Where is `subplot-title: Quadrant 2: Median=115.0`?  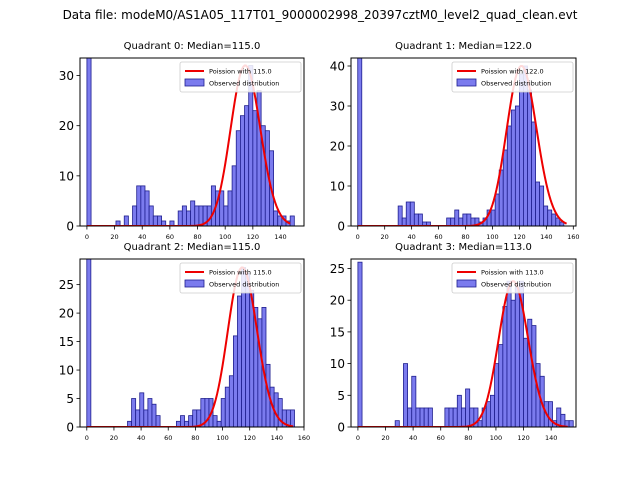 subplot-title: Quadrant 2: Median=115.0 is located at coordinates (192, 247).